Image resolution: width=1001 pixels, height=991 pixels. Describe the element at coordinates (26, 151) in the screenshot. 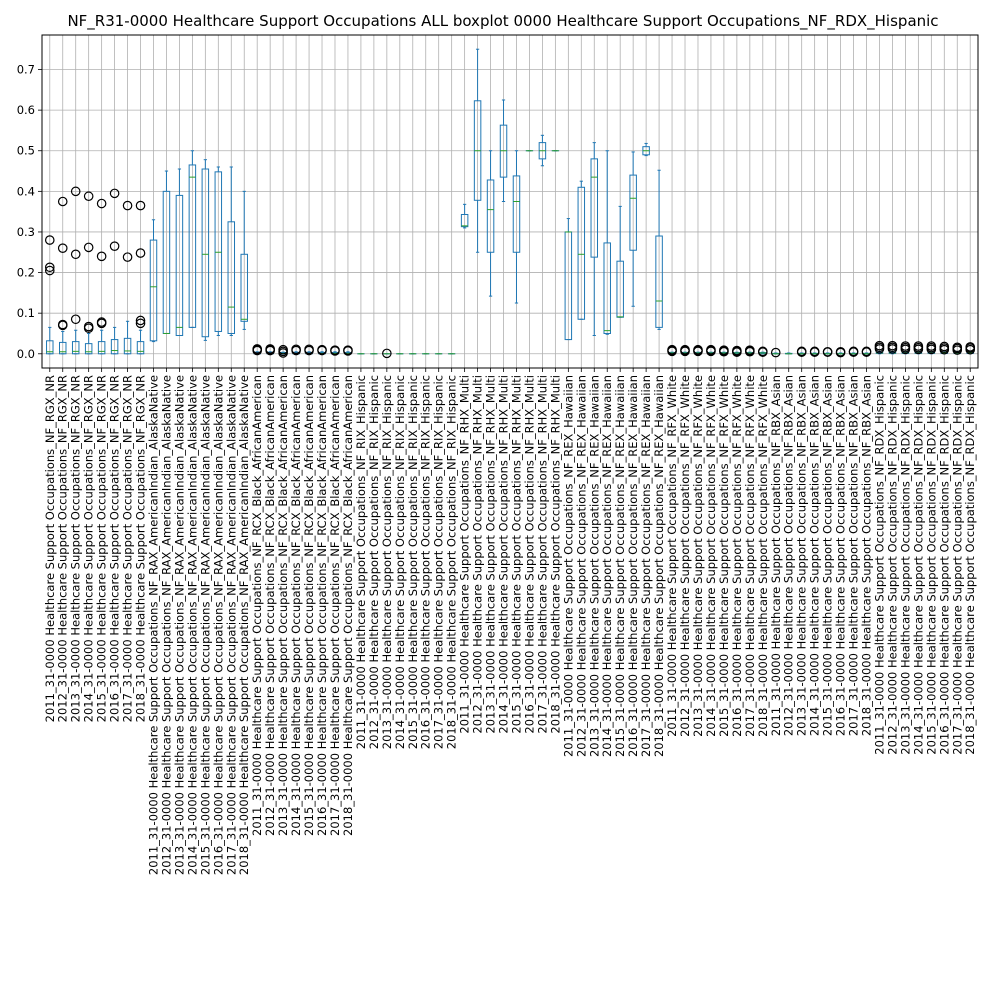

I see `y-tick-label: 0.5` at that location.